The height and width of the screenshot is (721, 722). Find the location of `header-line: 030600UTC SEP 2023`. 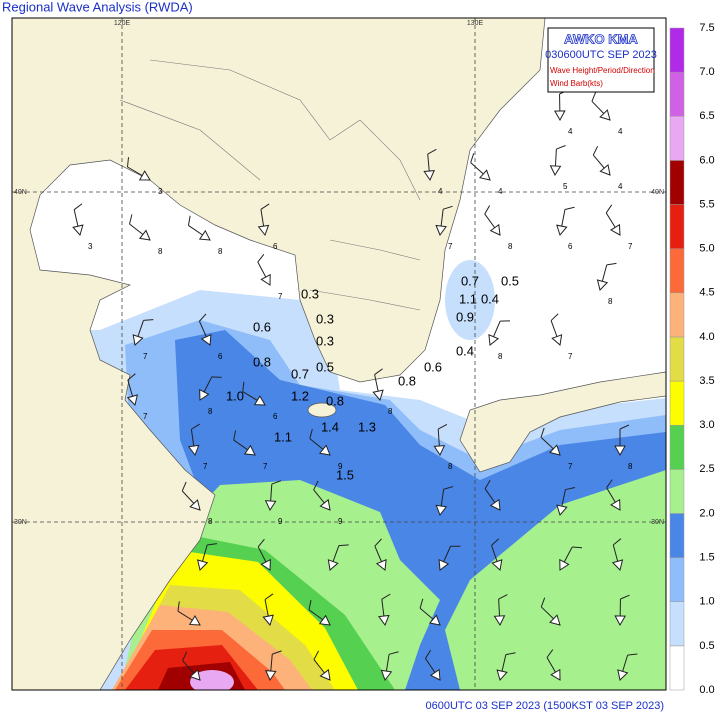

header-line: 030600UTC SEP 2023 is located at coordinates (601, 55).